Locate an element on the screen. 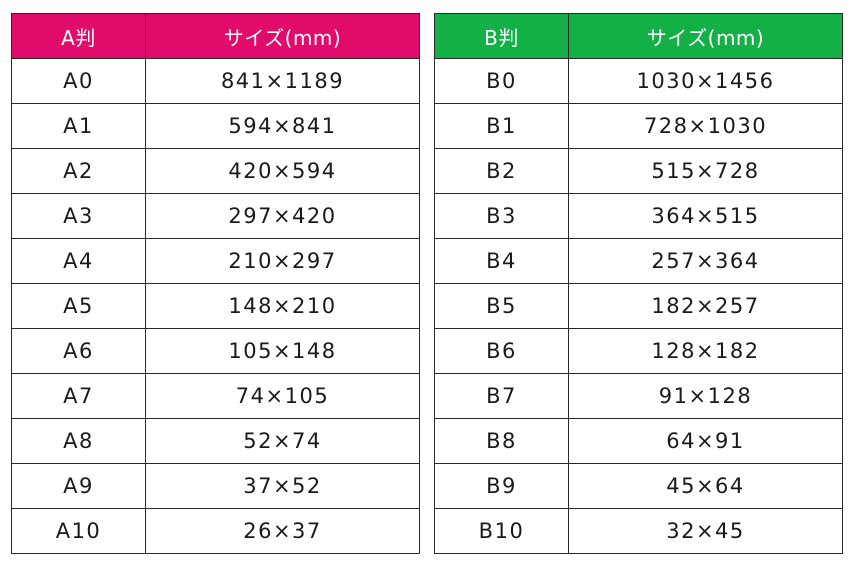 The height and width of the screenshot is (571, 856). paper-size-cell: 257×364 is located at coordinates (705, 261).